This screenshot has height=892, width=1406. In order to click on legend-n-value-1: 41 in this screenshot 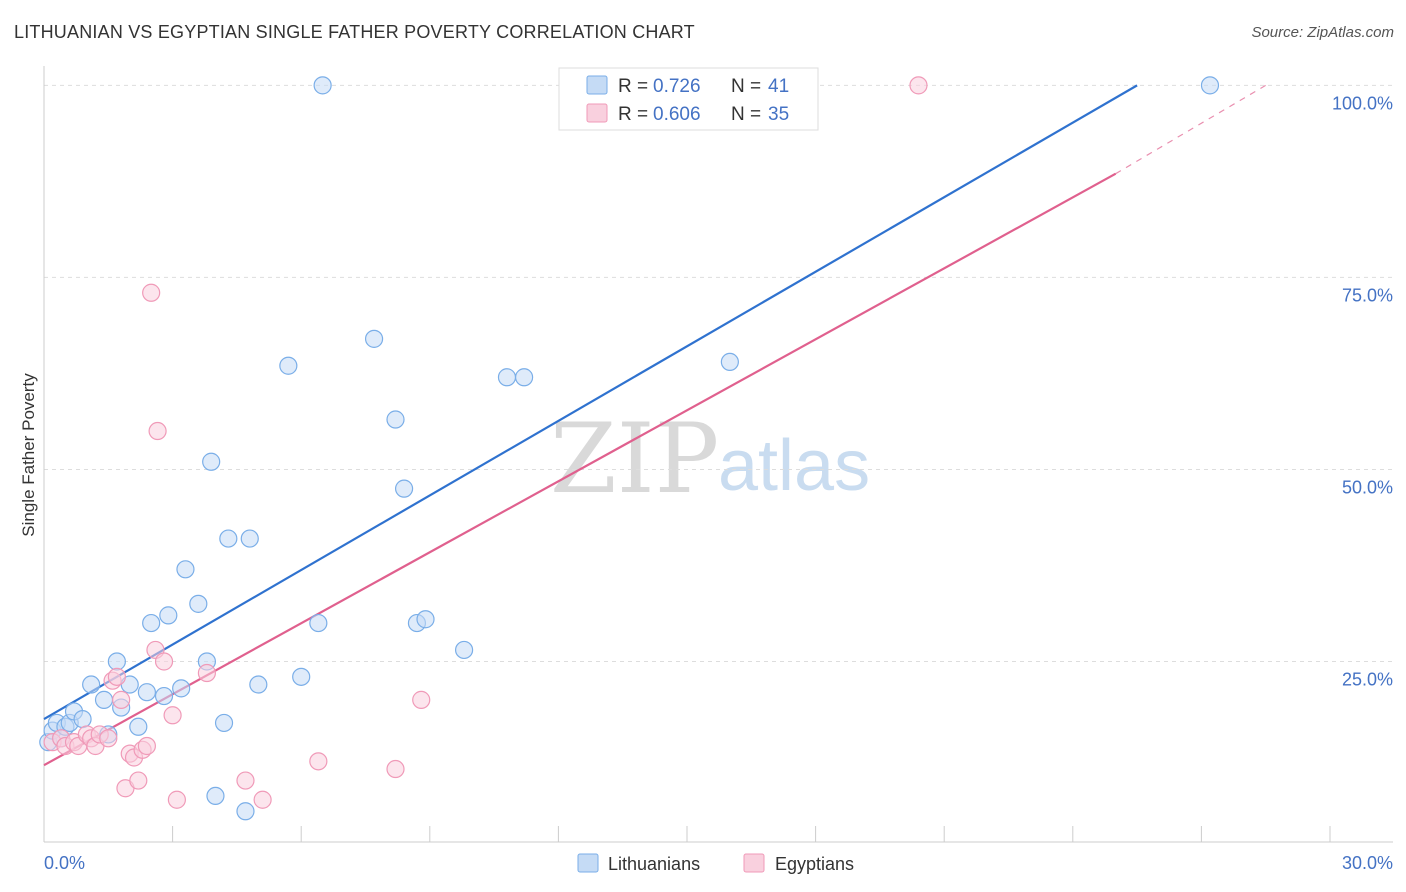, I will do `click(778, 86)`.